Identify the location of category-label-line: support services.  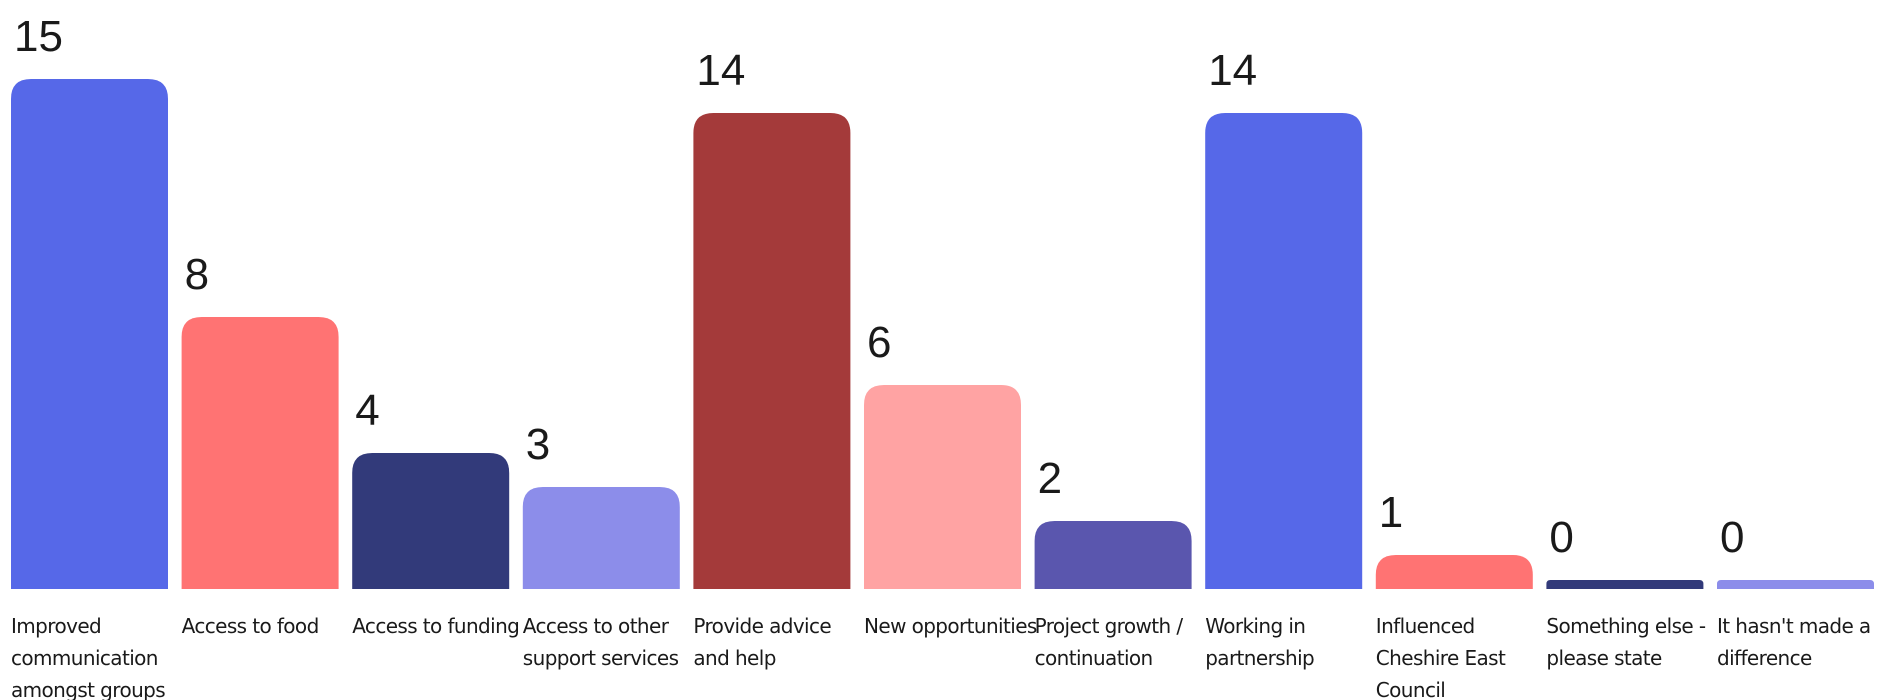
(601, 658).